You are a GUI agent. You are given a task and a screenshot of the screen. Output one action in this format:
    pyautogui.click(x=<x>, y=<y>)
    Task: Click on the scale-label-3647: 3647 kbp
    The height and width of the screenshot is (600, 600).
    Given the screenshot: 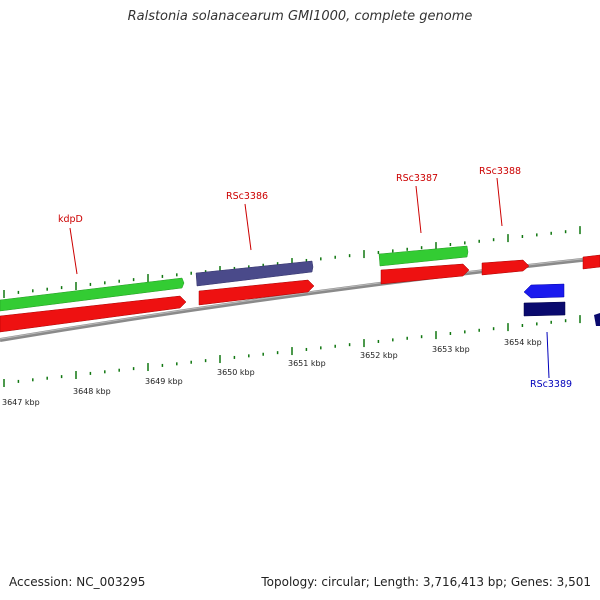 What is the action you would take?
    pyautogui.click(x=21, y=402)
    